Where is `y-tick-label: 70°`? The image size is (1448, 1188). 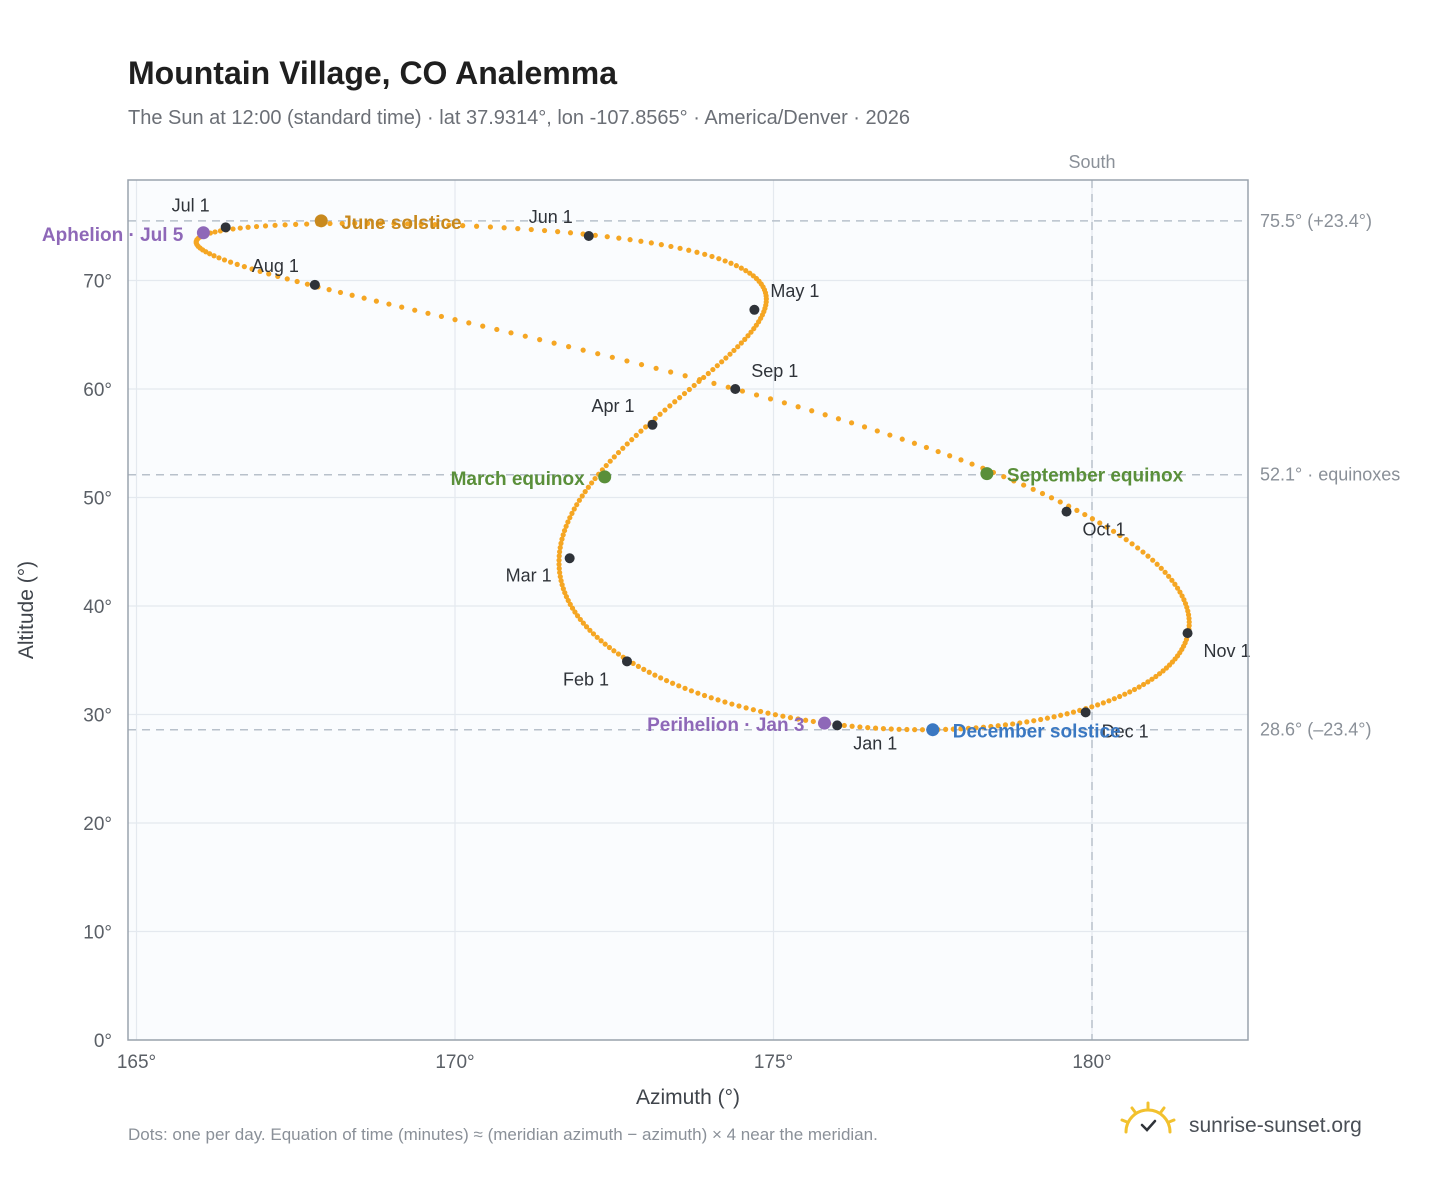 y-tick-label: 70° is located at coordinates (97, 282).